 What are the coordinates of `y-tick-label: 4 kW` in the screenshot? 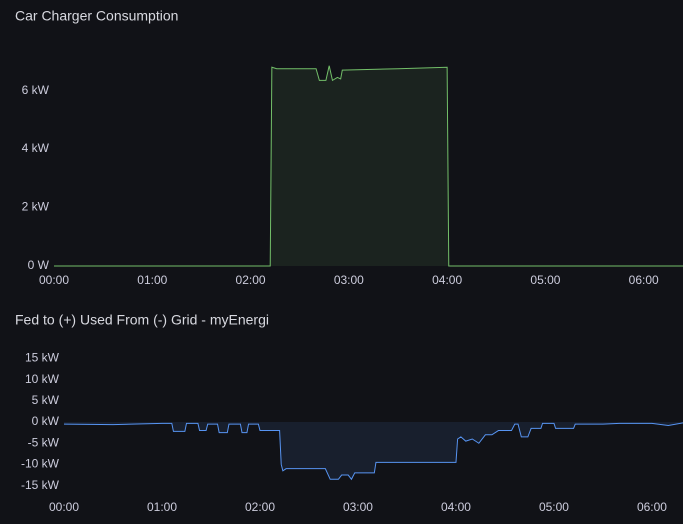 It's located at (36, 148).